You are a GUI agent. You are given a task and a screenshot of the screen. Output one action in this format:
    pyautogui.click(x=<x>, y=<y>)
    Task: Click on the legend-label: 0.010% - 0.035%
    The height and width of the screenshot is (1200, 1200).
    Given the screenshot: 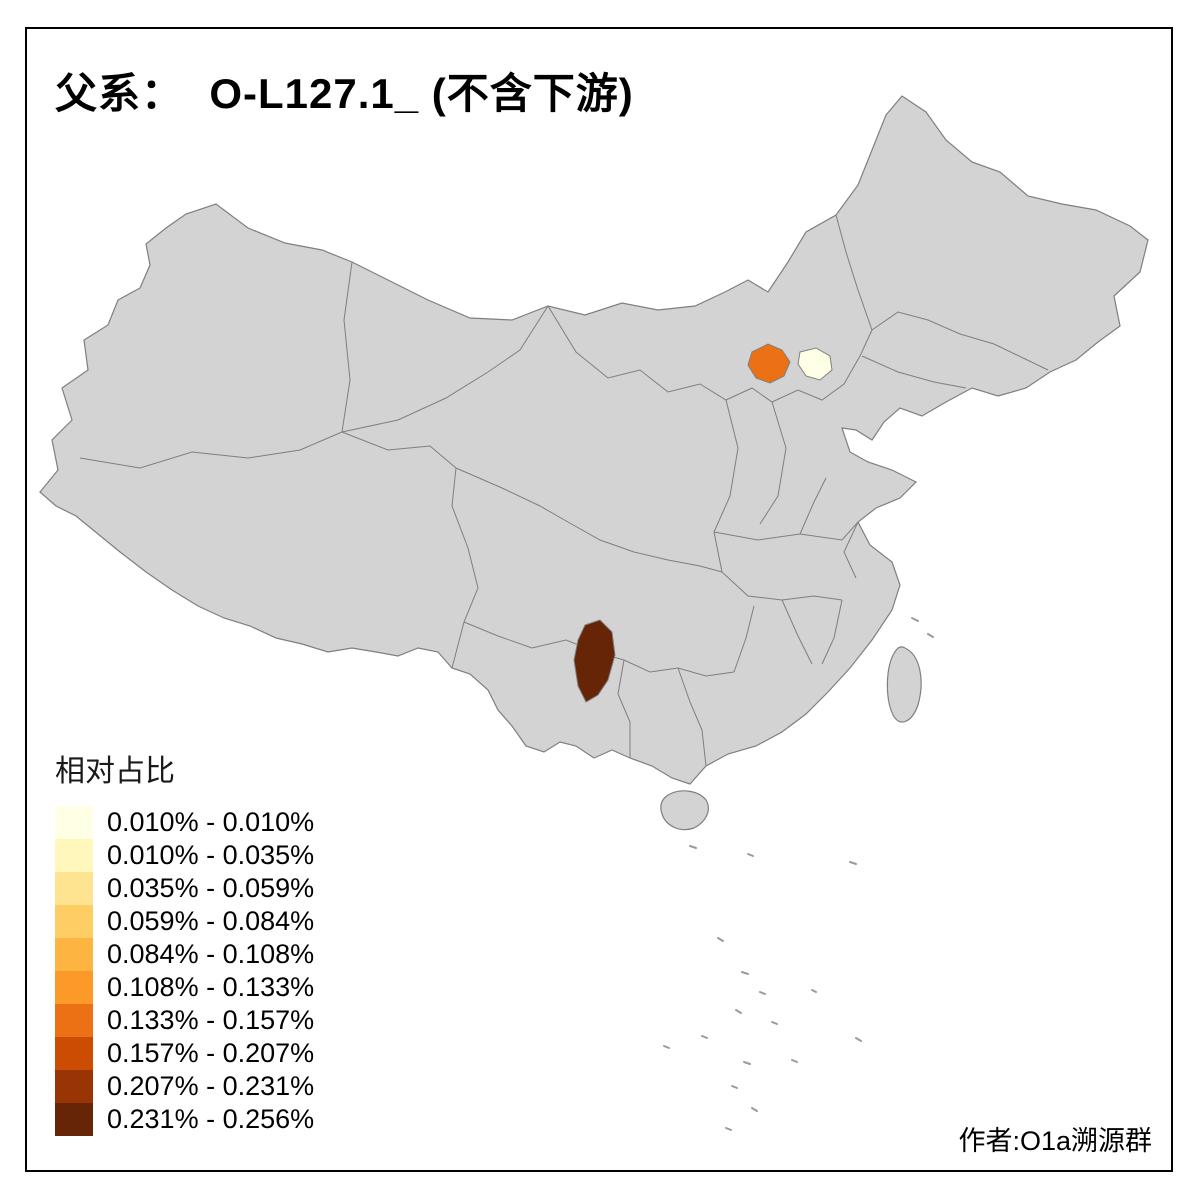 What is the action you would take?
    pyautogui.click(x=211, y=855)
    